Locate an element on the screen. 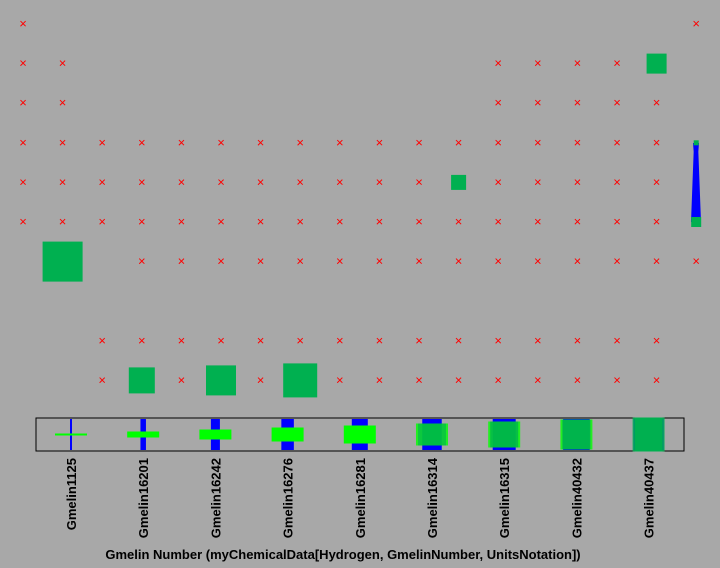 This screenshot has width=720, height=568. connector is located at coordinates (696, 182).